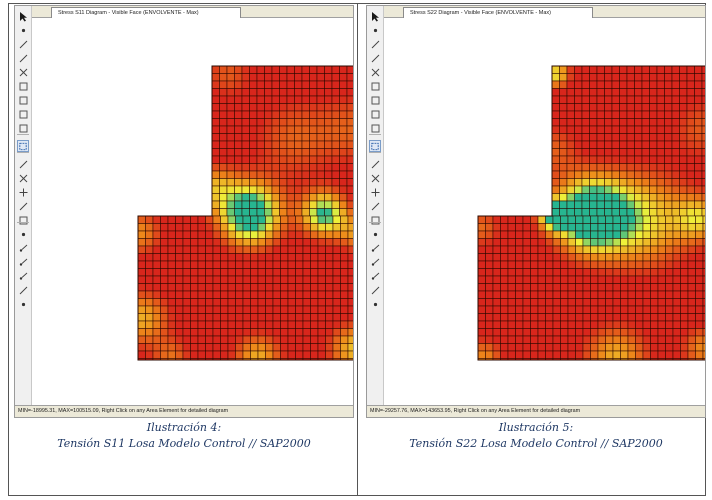  Describe the element at coordinates (23, 16) in the screenshot. I see `pointer-button` at that location.